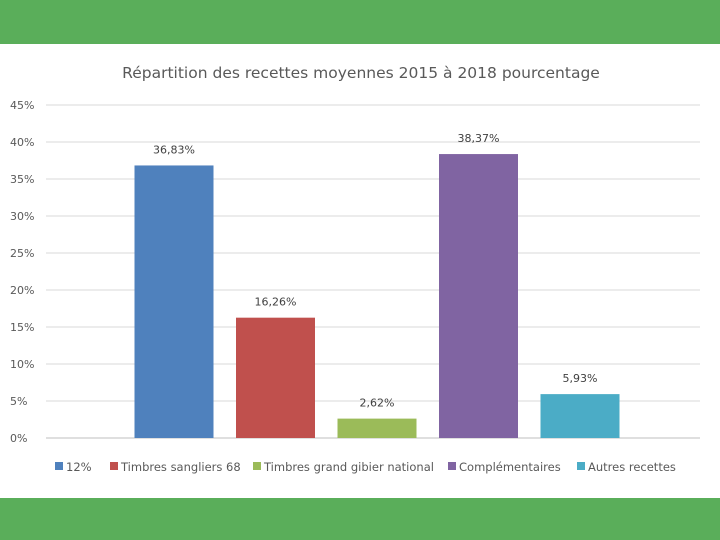 The image size is (720, 540). Describe the element at coordinates (510, 467) in the screenshot. I see `legend-label: Complémentaires` at that location.